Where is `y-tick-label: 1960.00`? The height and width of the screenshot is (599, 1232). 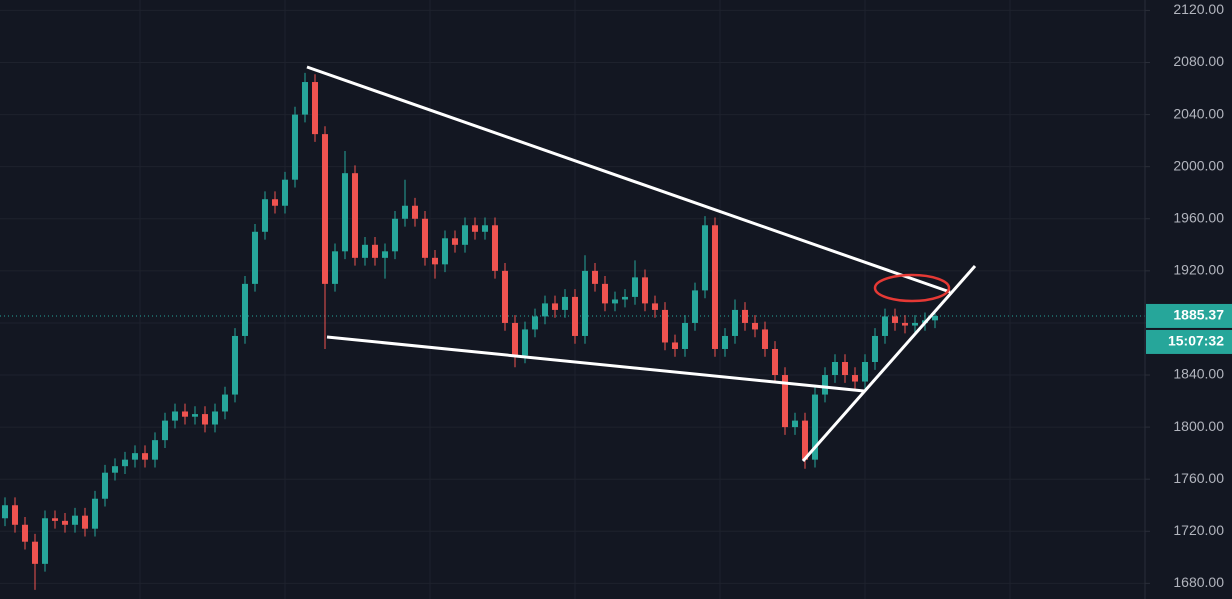
y-tick-label: 1960.00 is located at coordinates (1198, 217).